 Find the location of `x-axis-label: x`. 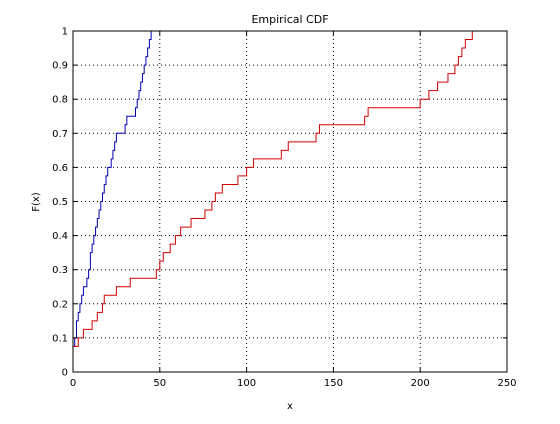

x-axis-label: x is located at coordinates (290, 406).